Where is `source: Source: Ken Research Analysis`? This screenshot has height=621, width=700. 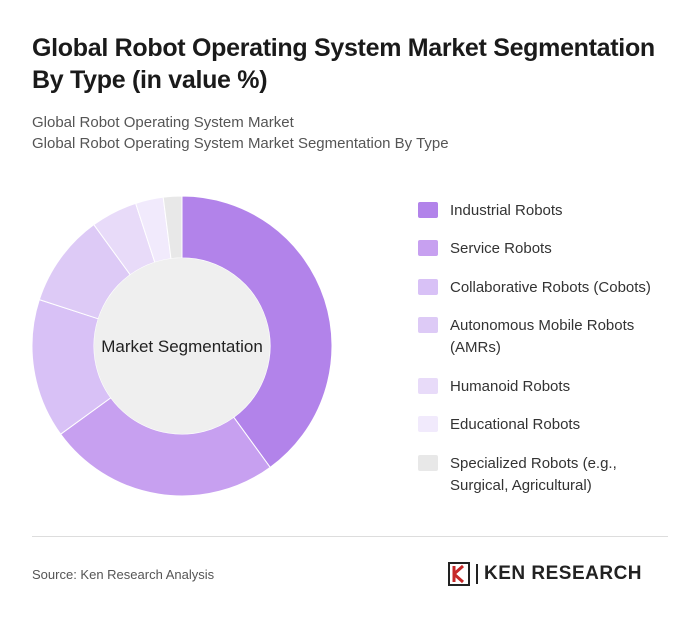
source: Source: Ken Research Analysis is located at coordinates (123, 574).